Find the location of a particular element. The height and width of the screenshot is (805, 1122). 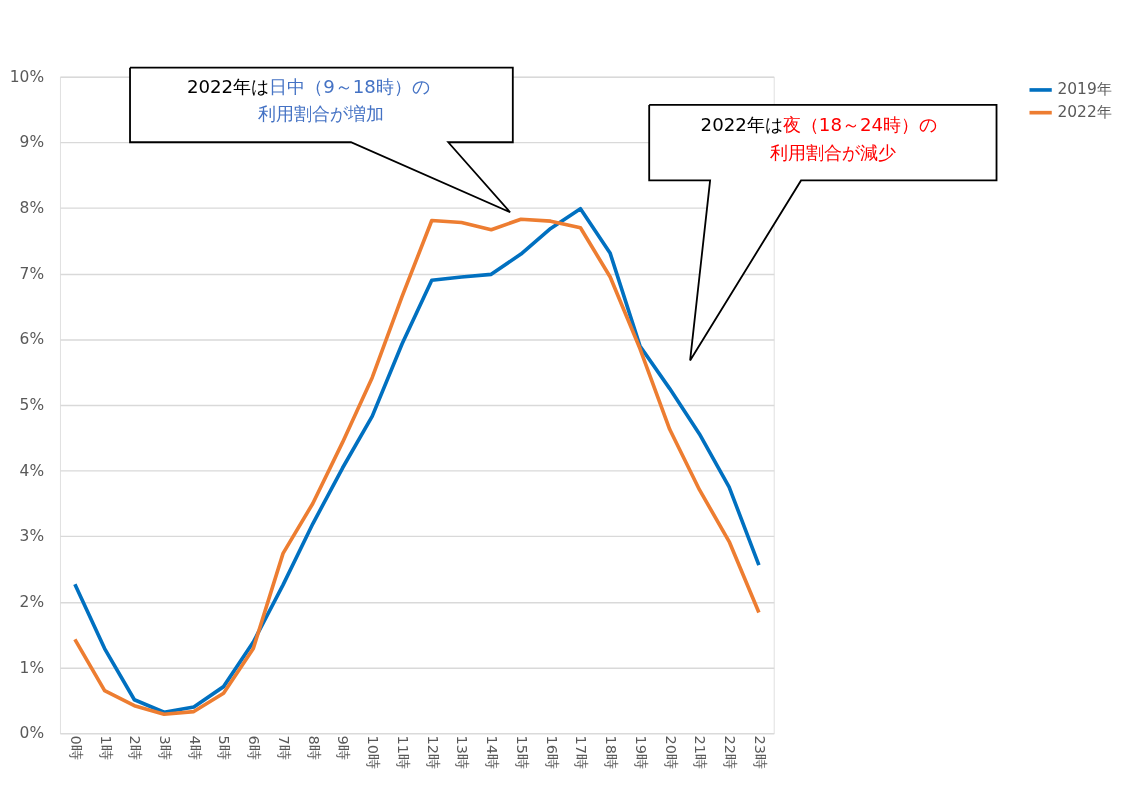

x-tick-label: 10時 is located at coordinates (373, 752).